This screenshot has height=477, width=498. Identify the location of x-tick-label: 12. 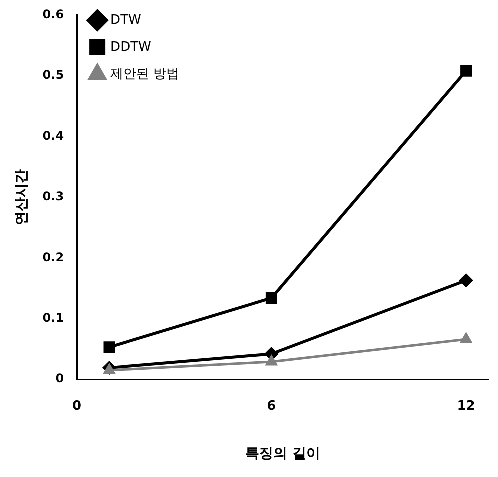
(466, 406).